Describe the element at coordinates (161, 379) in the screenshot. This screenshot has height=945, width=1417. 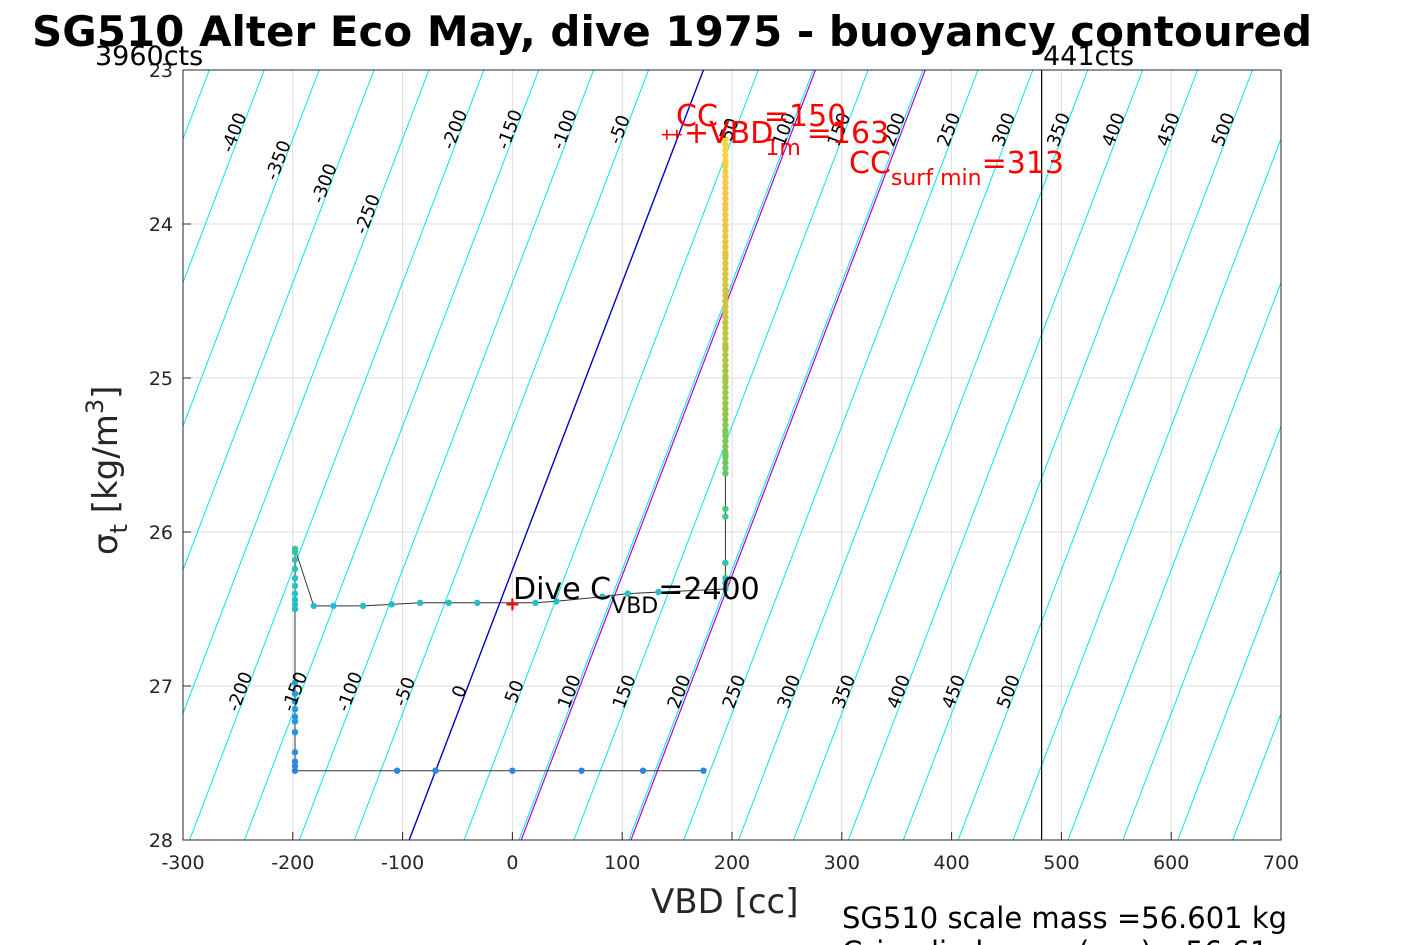
I see `y-tick-label: 25` at that location.